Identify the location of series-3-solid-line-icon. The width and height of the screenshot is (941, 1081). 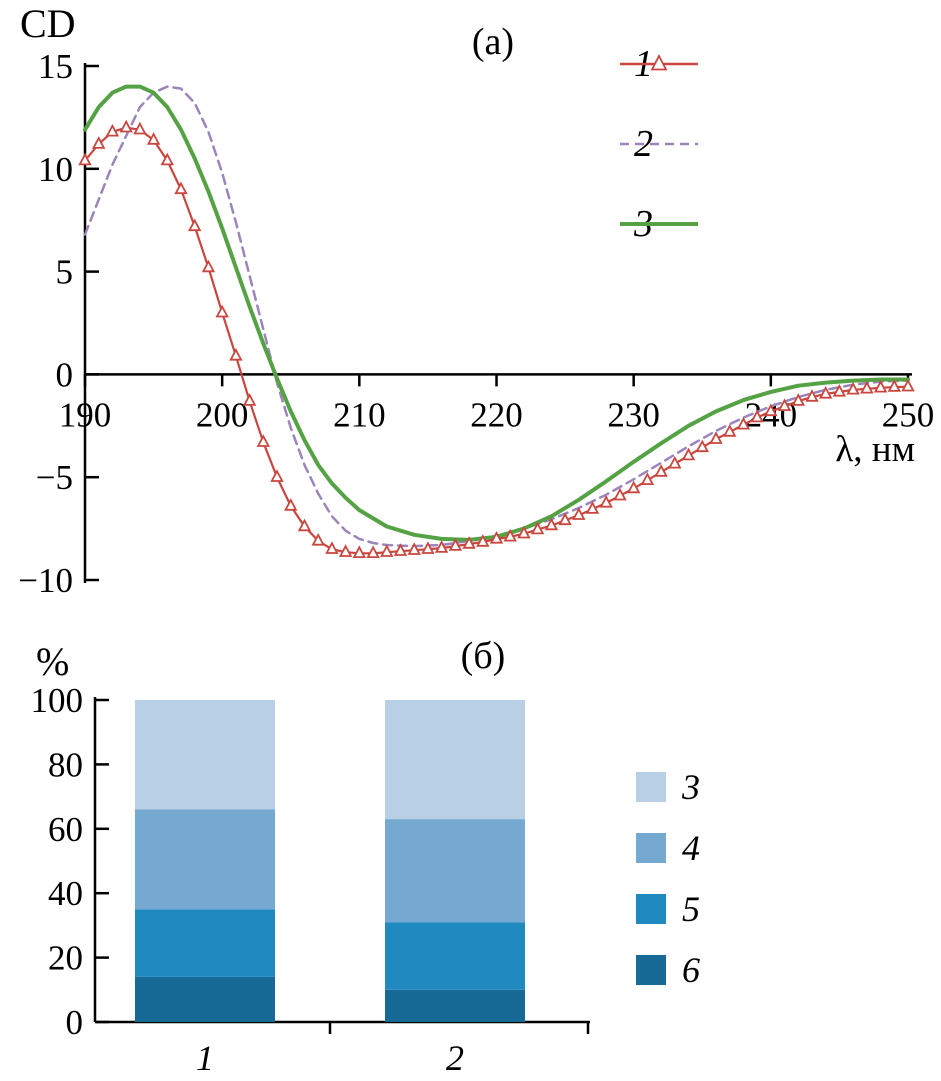
(659, 224).